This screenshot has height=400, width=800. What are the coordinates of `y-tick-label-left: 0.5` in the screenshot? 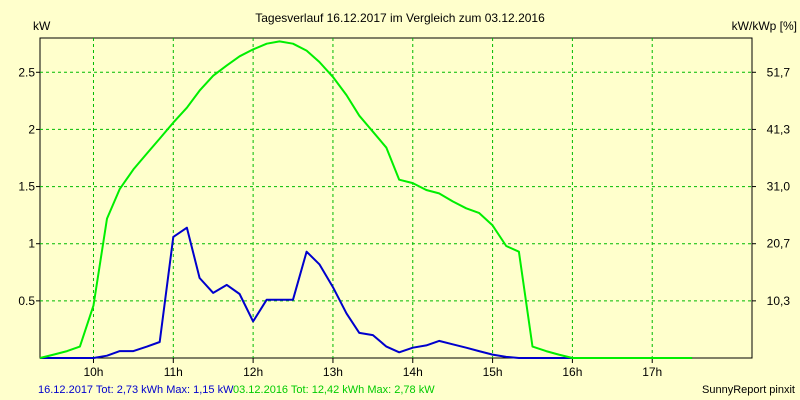 It's located at (26, 301).